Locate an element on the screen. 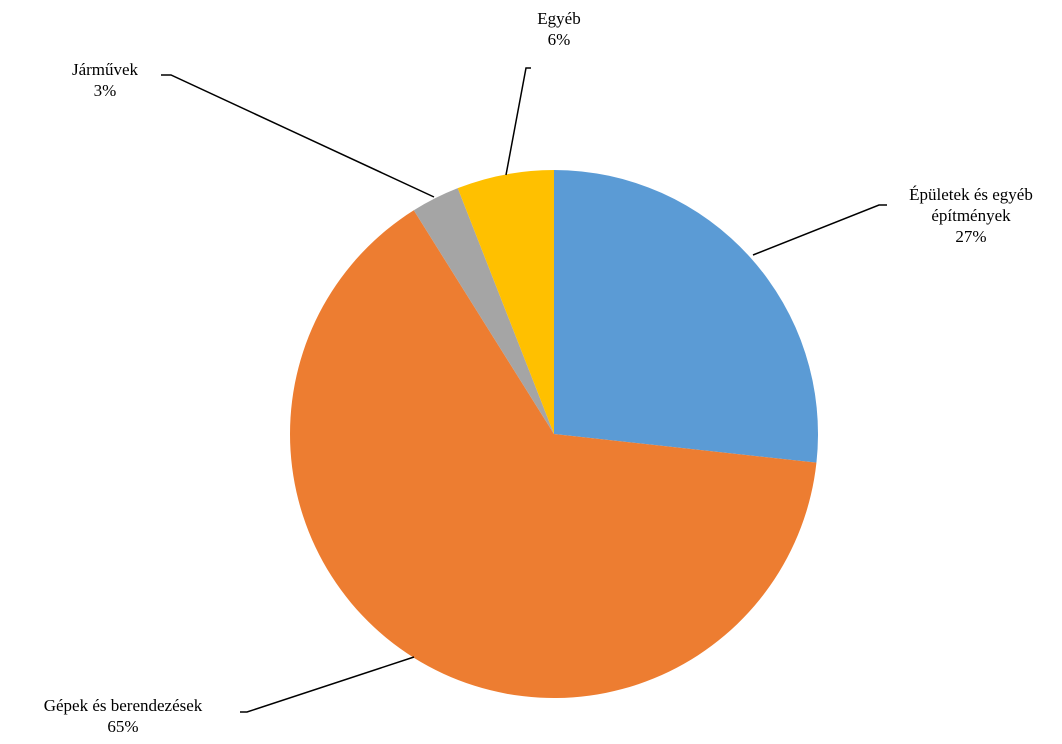 Image resolution: width=1062 pixels, height=744 pixels. category-label: Egyéb is located at coordinates (558, 18).